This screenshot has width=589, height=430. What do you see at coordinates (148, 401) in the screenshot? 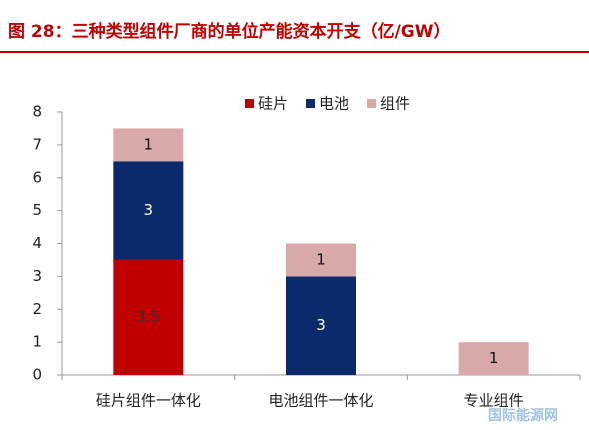
I see `x-tick-label: 硅片组件一体化` at bounding box center [148, 401].